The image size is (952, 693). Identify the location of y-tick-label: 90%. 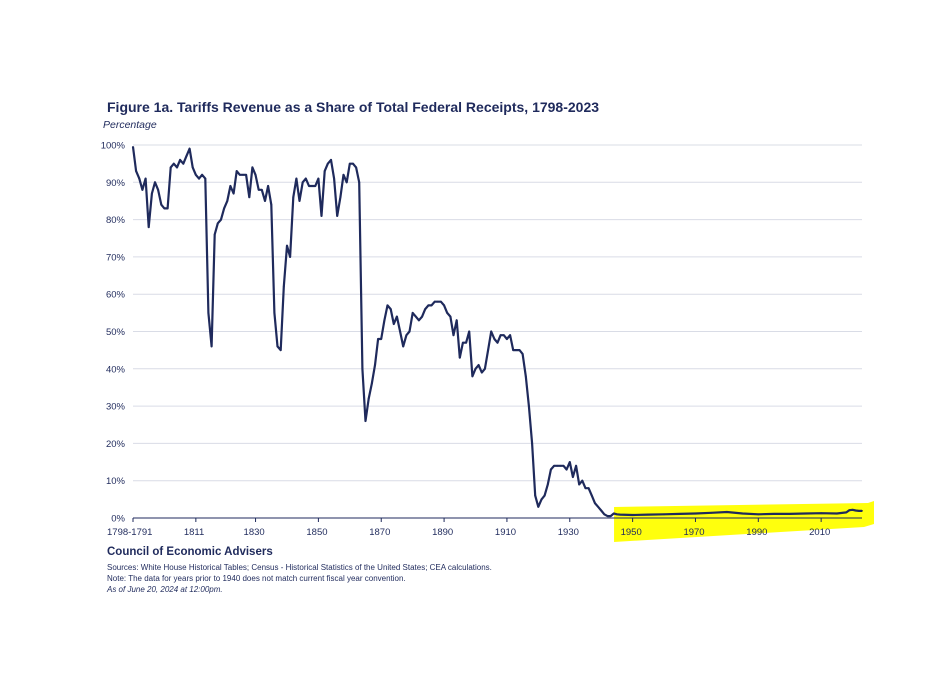
(116, 183).